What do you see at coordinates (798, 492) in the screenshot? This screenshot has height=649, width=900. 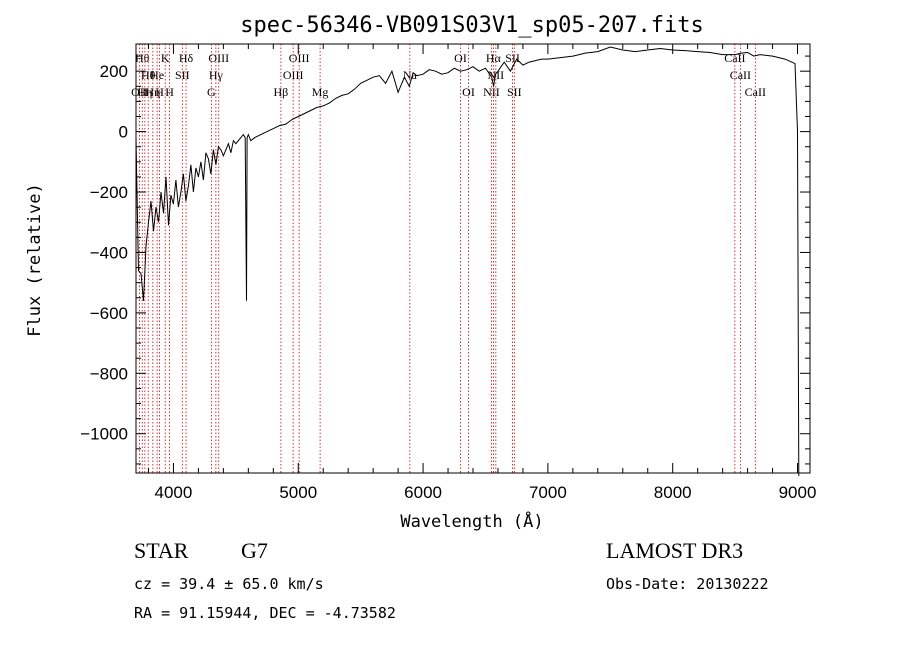 I see `x-tick-label: 9000` at bounding box center [798, 492].